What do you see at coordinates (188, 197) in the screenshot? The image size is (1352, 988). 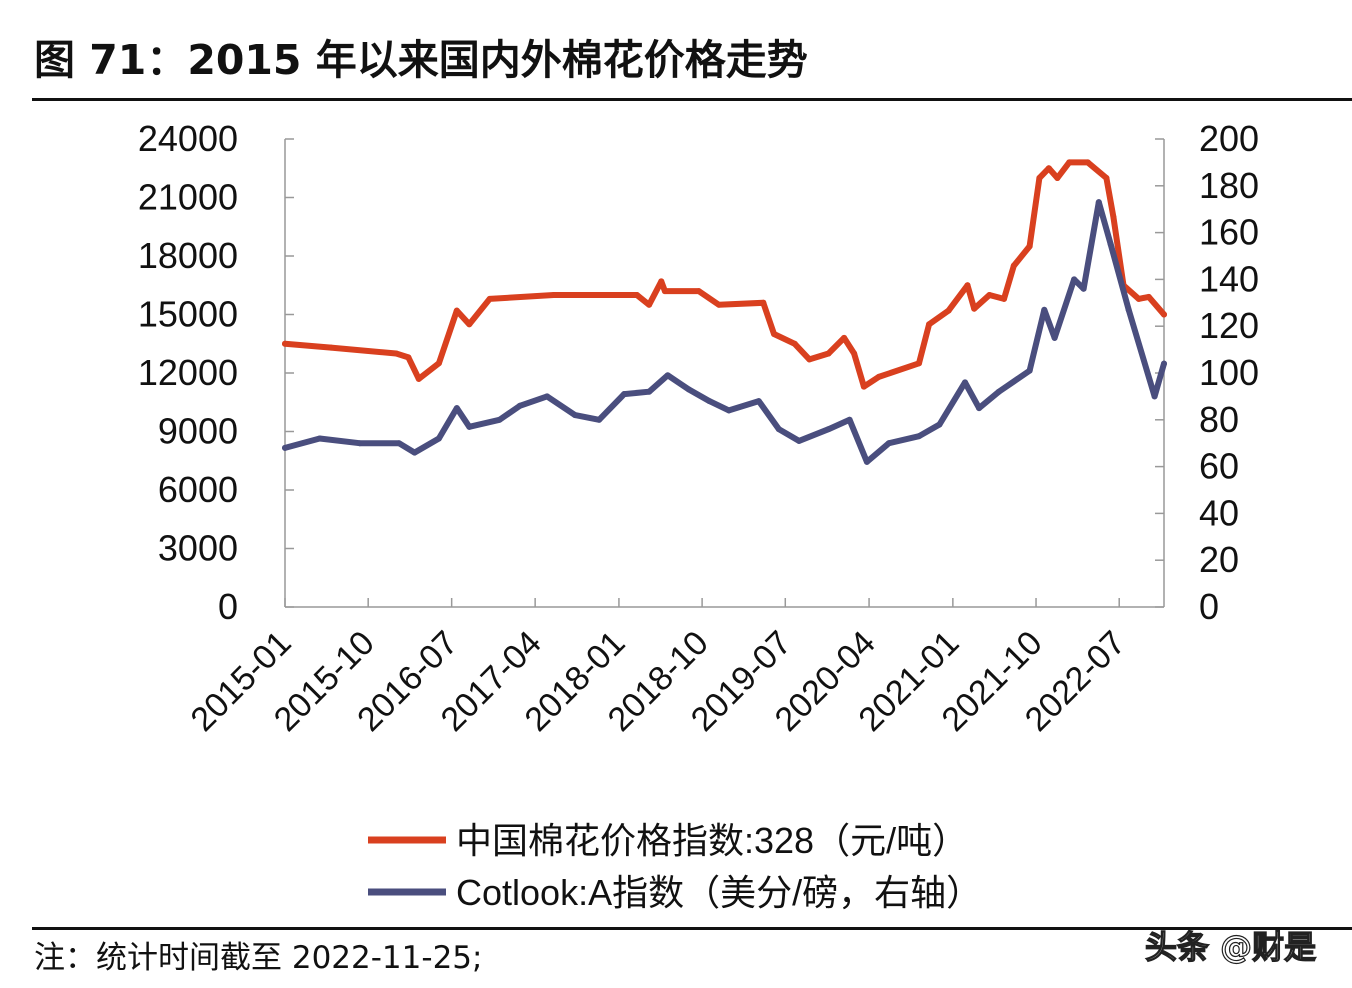 I see `left-tick-label: 21000` at bounding box center [188, 197].